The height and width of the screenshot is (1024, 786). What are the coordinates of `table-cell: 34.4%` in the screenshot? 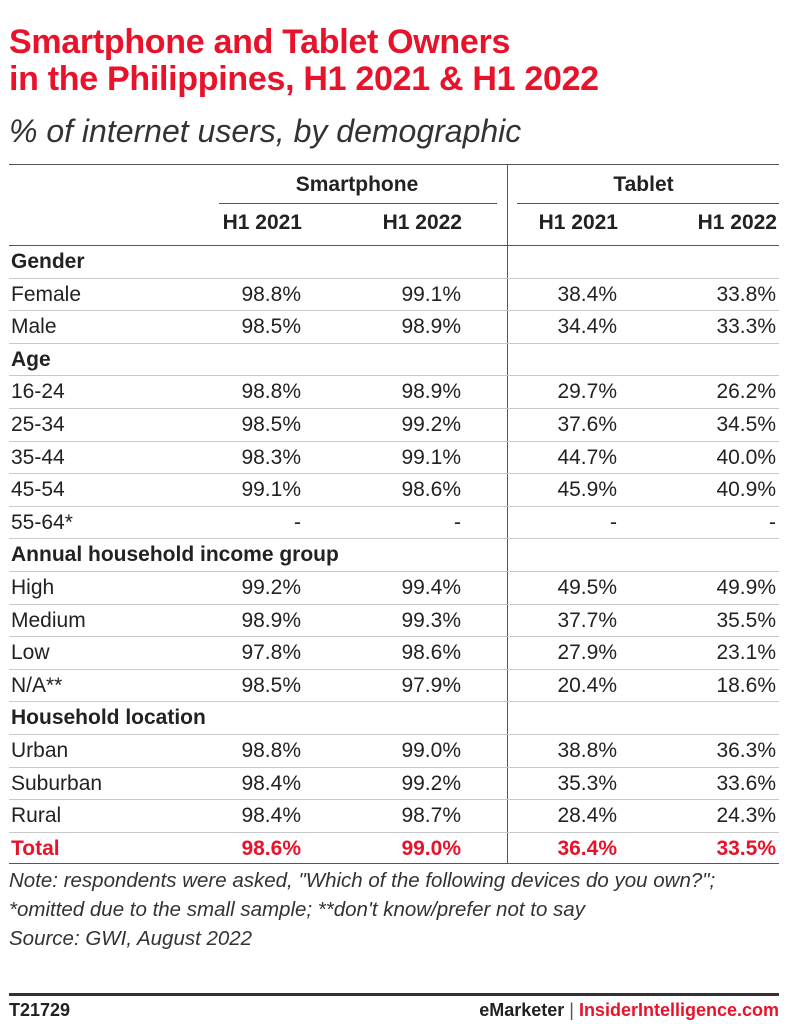 It's located at (587, 327).